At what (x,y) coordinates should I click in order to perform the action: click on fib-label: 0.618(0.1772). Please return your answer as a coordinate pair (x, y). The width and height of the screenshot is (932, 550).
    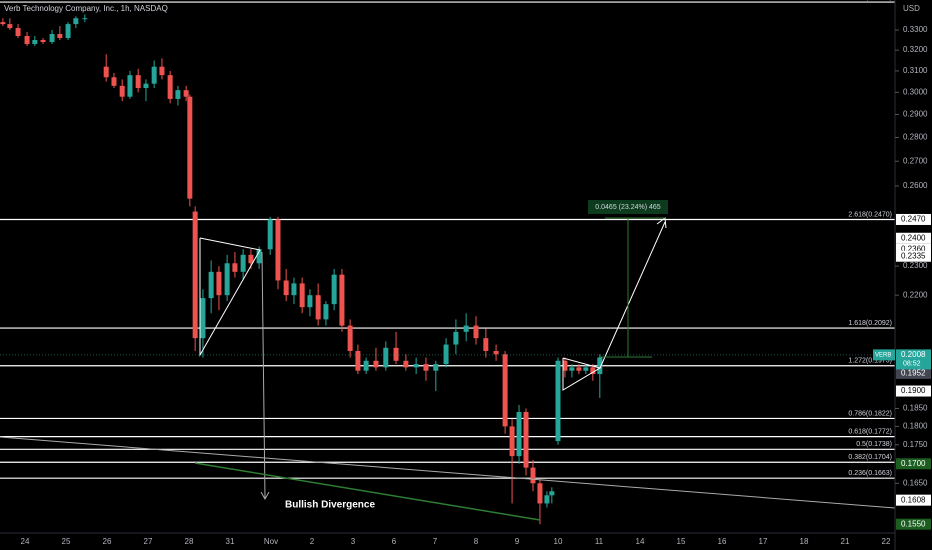
    Looking at the image, I should click on (870, 431).